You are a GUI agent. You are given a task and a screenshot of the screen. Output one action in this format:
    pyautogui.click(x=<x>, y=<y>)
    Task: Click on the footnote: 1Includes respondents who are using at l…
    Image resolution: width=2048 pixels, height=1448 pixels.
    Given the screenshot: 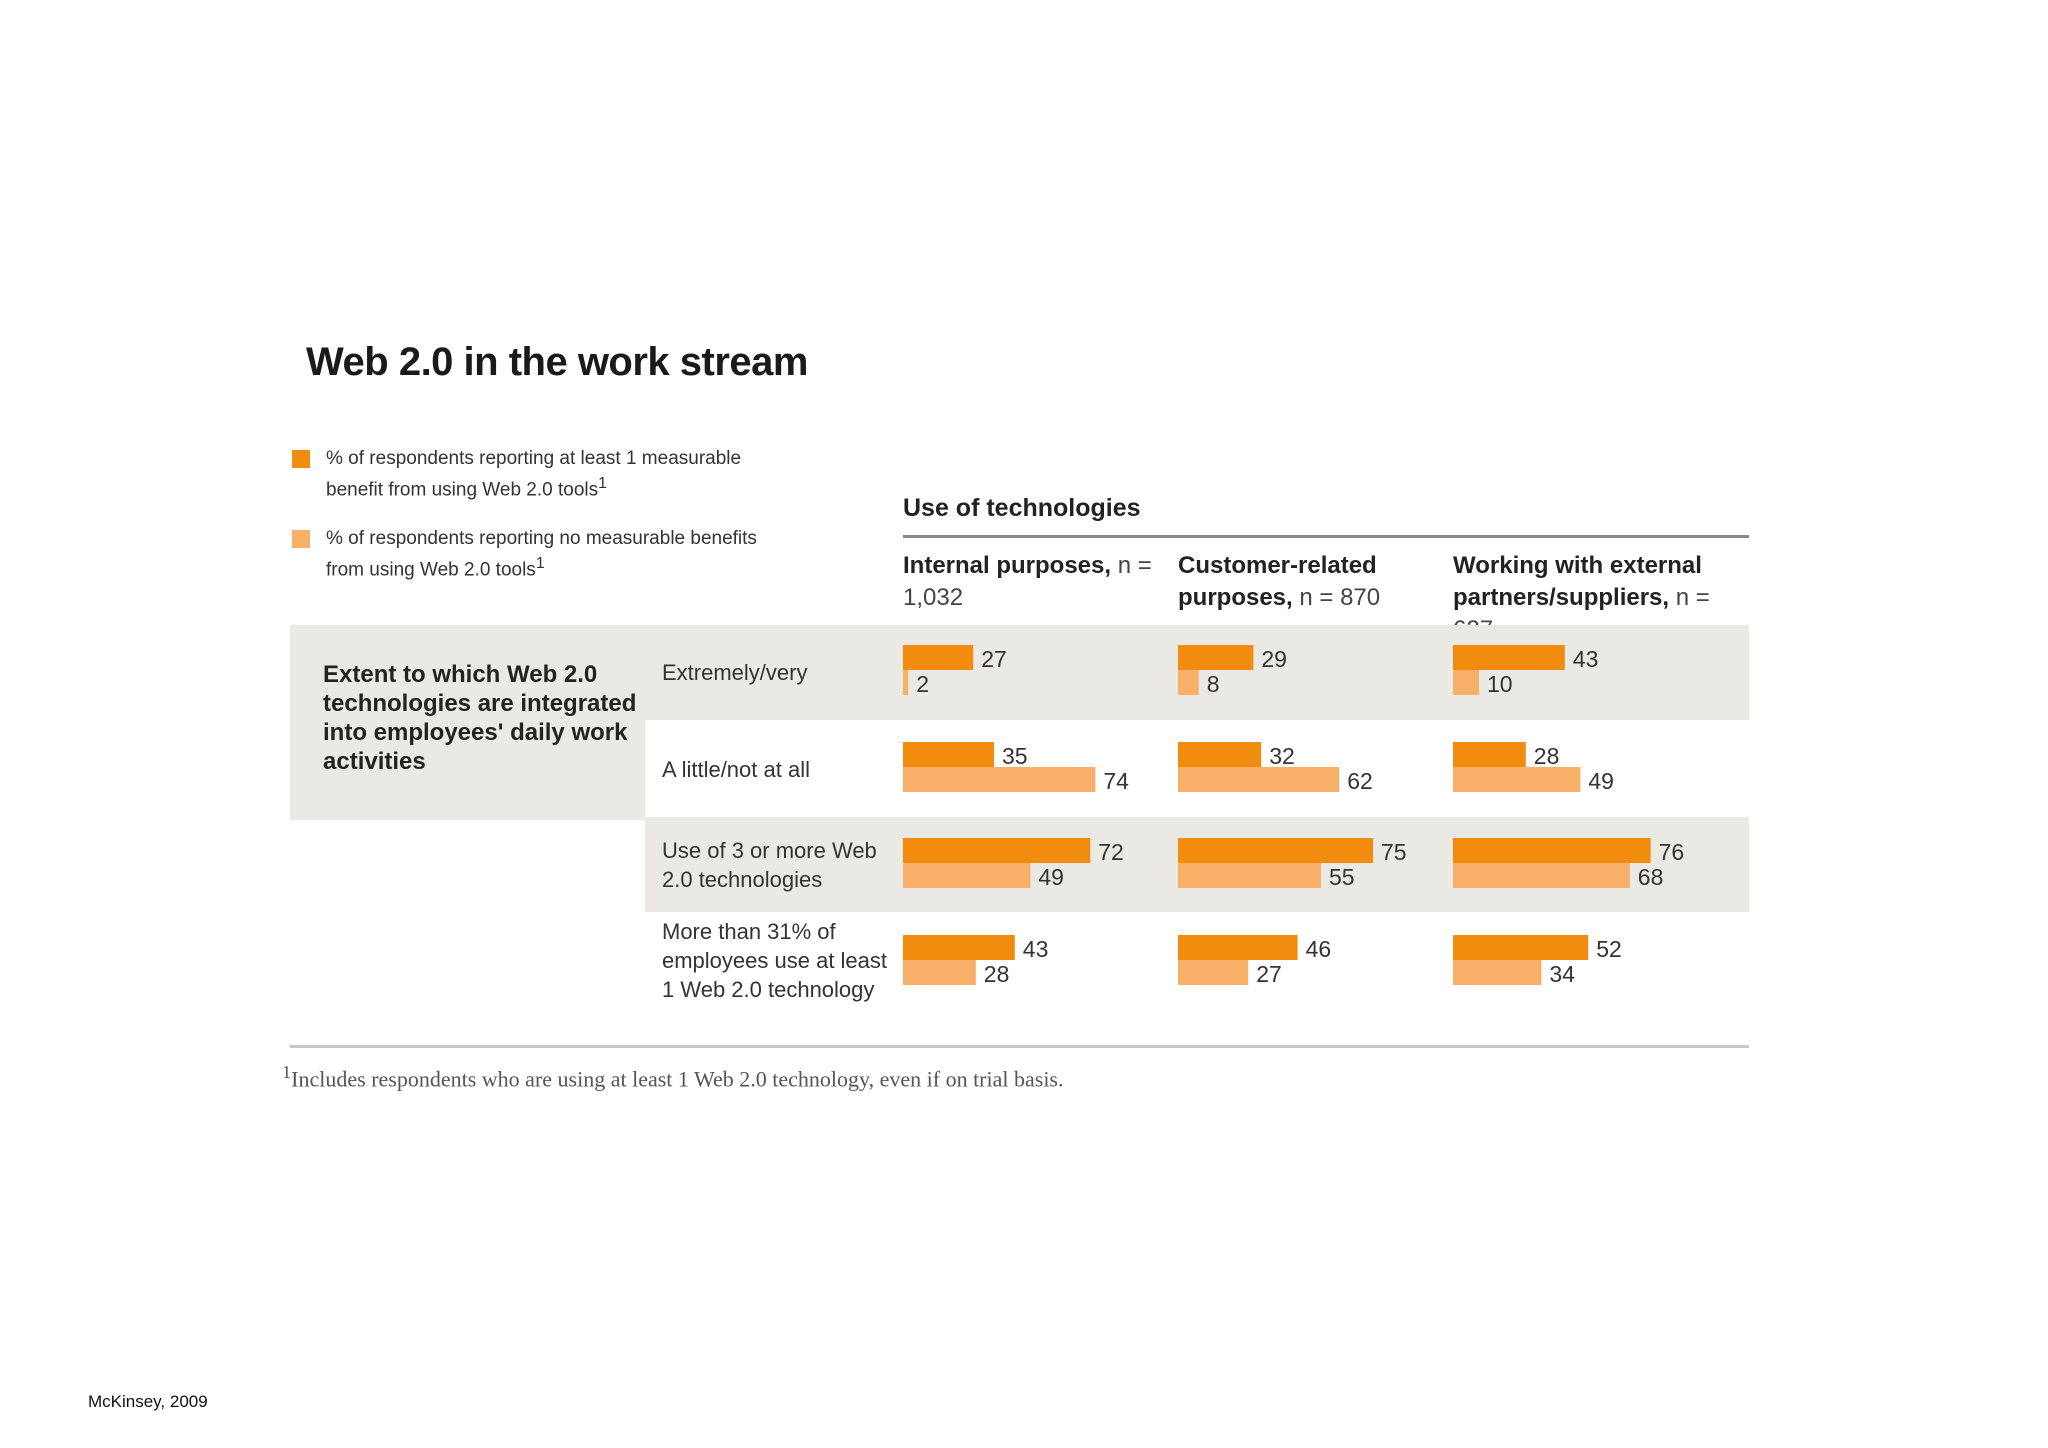 What is the action you would take?
    pyautogui.click(x=673, y=1077)
    